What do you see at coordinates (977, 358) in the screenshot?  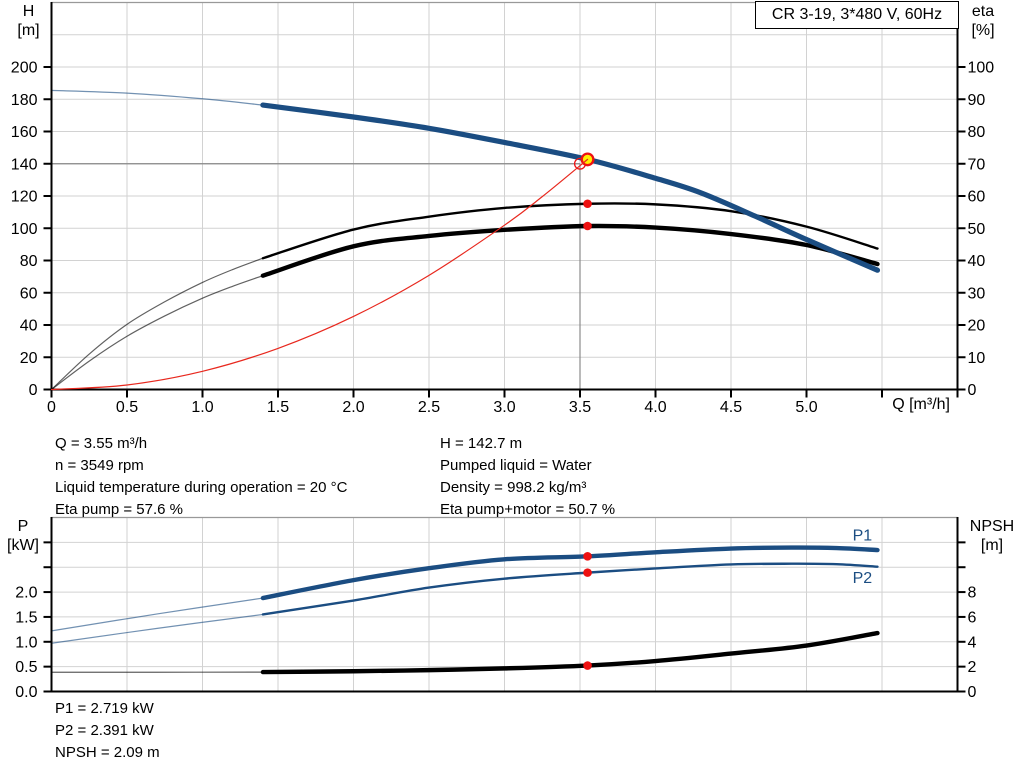 I see `y-axis-right-tick-label: 10` at bounding box center [977, 358].